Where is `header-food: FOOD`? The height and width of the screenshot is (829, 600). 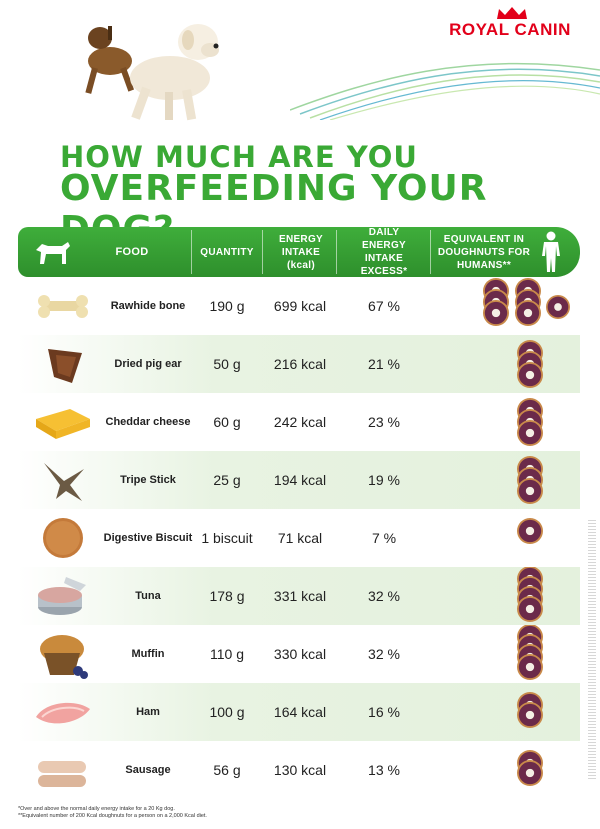
header-food: FOOD is located at coordinates (132, 251).